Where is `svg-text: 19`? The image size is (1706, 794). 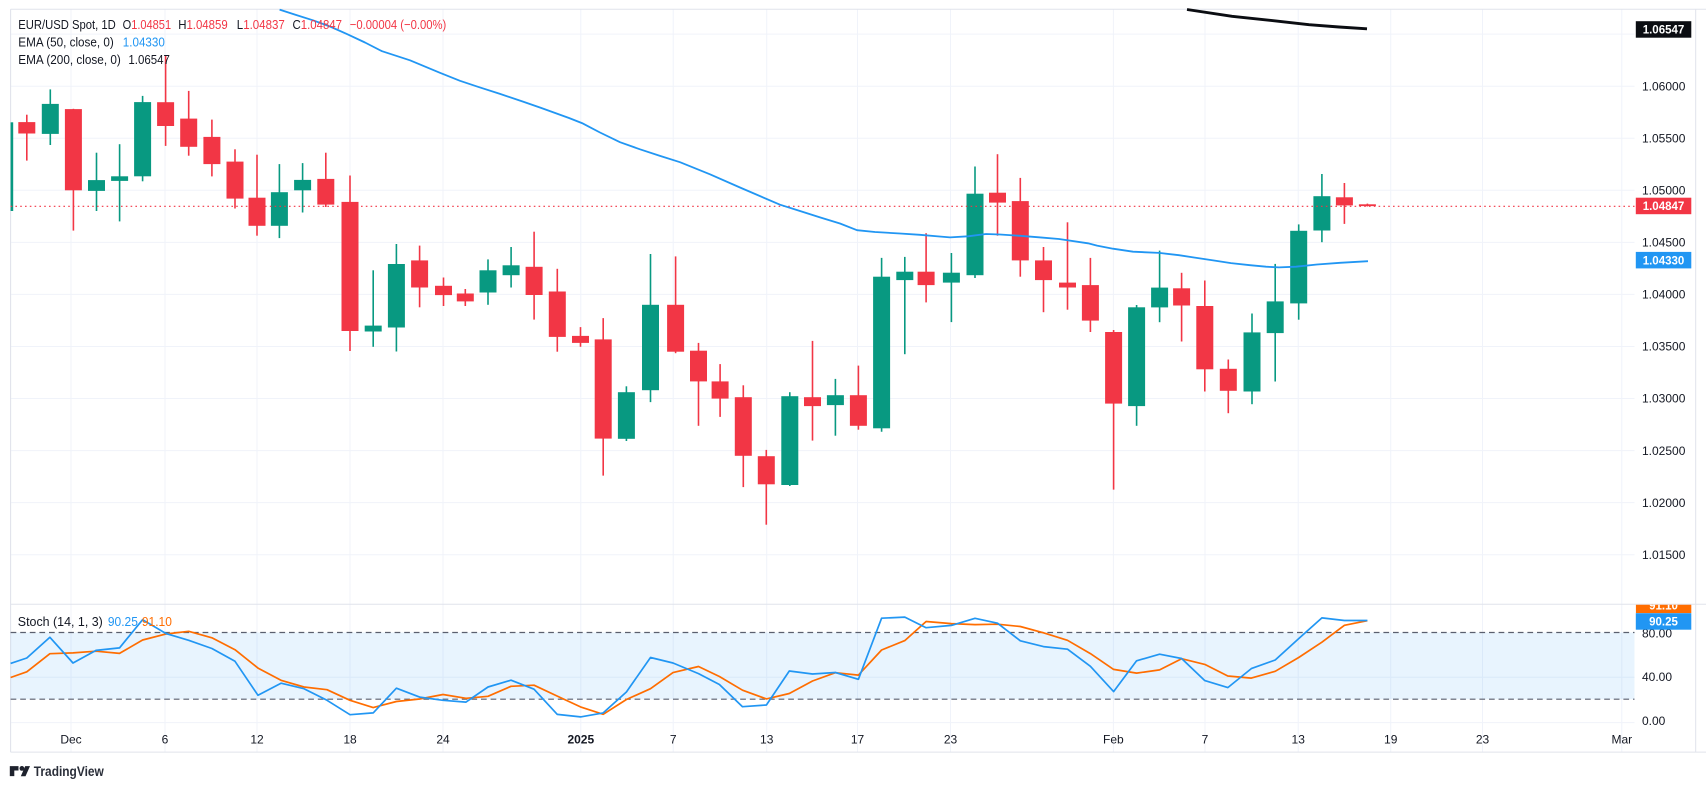
svg-text: 19 is located at coordinates (1391, 740).